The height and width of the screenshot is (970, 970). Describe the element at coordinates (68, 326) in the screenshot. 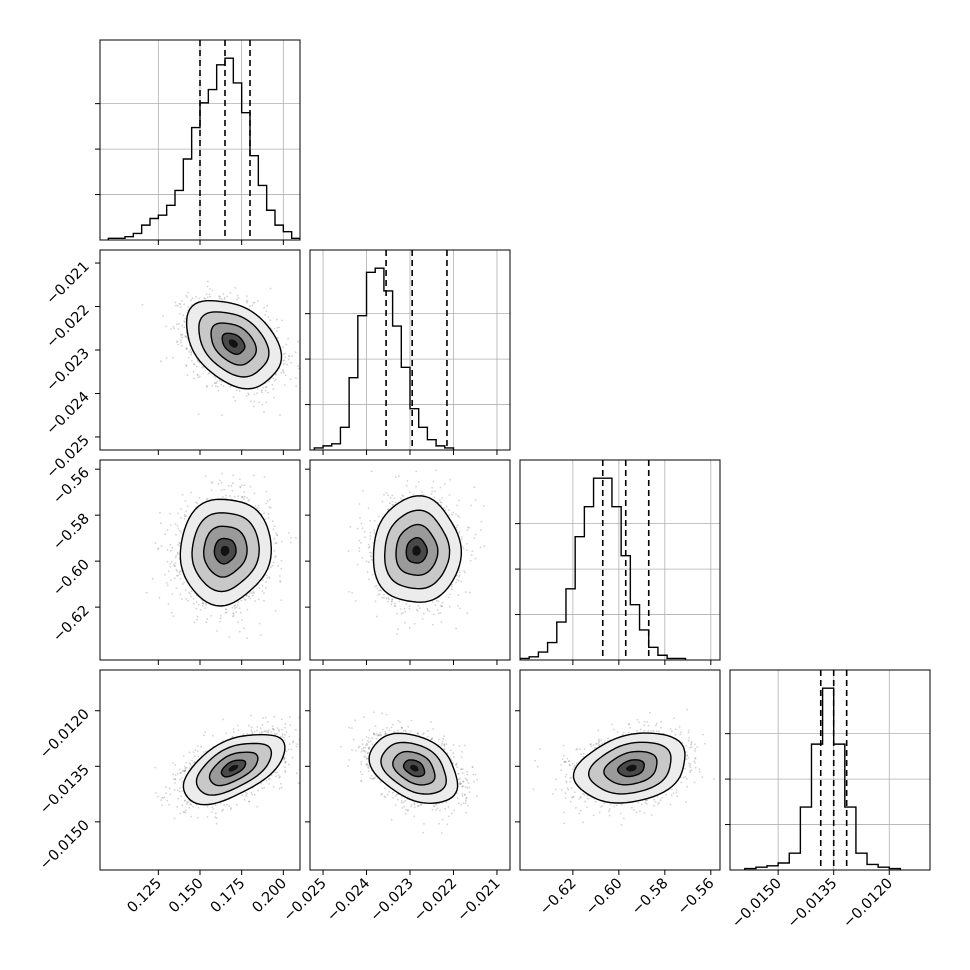

I see `y-tick-label: −0.022` at that location.